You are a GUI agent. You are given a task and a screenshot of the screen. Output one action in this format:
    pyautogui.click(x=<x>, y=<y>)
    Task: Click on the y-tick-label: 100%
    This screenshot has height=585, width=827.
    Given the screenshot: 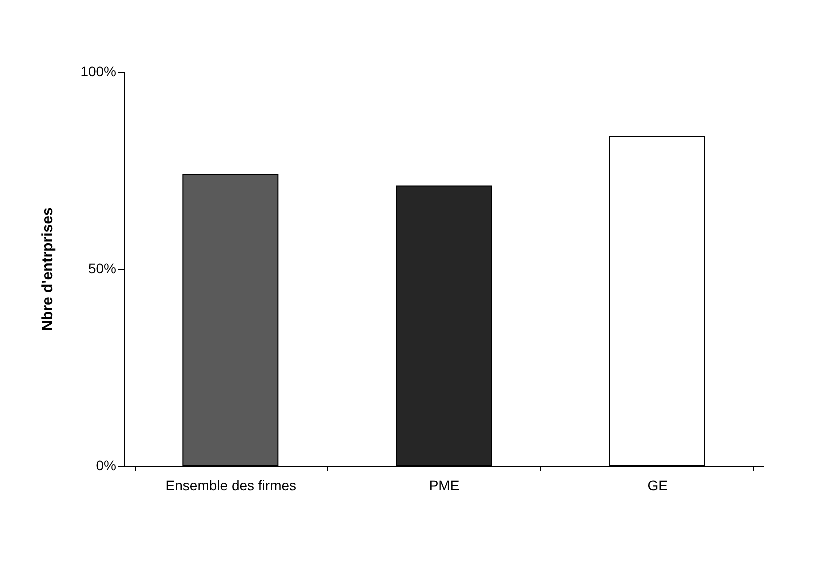 What is the action you would take?
    pyautogui.click(x=98, y=72)
    